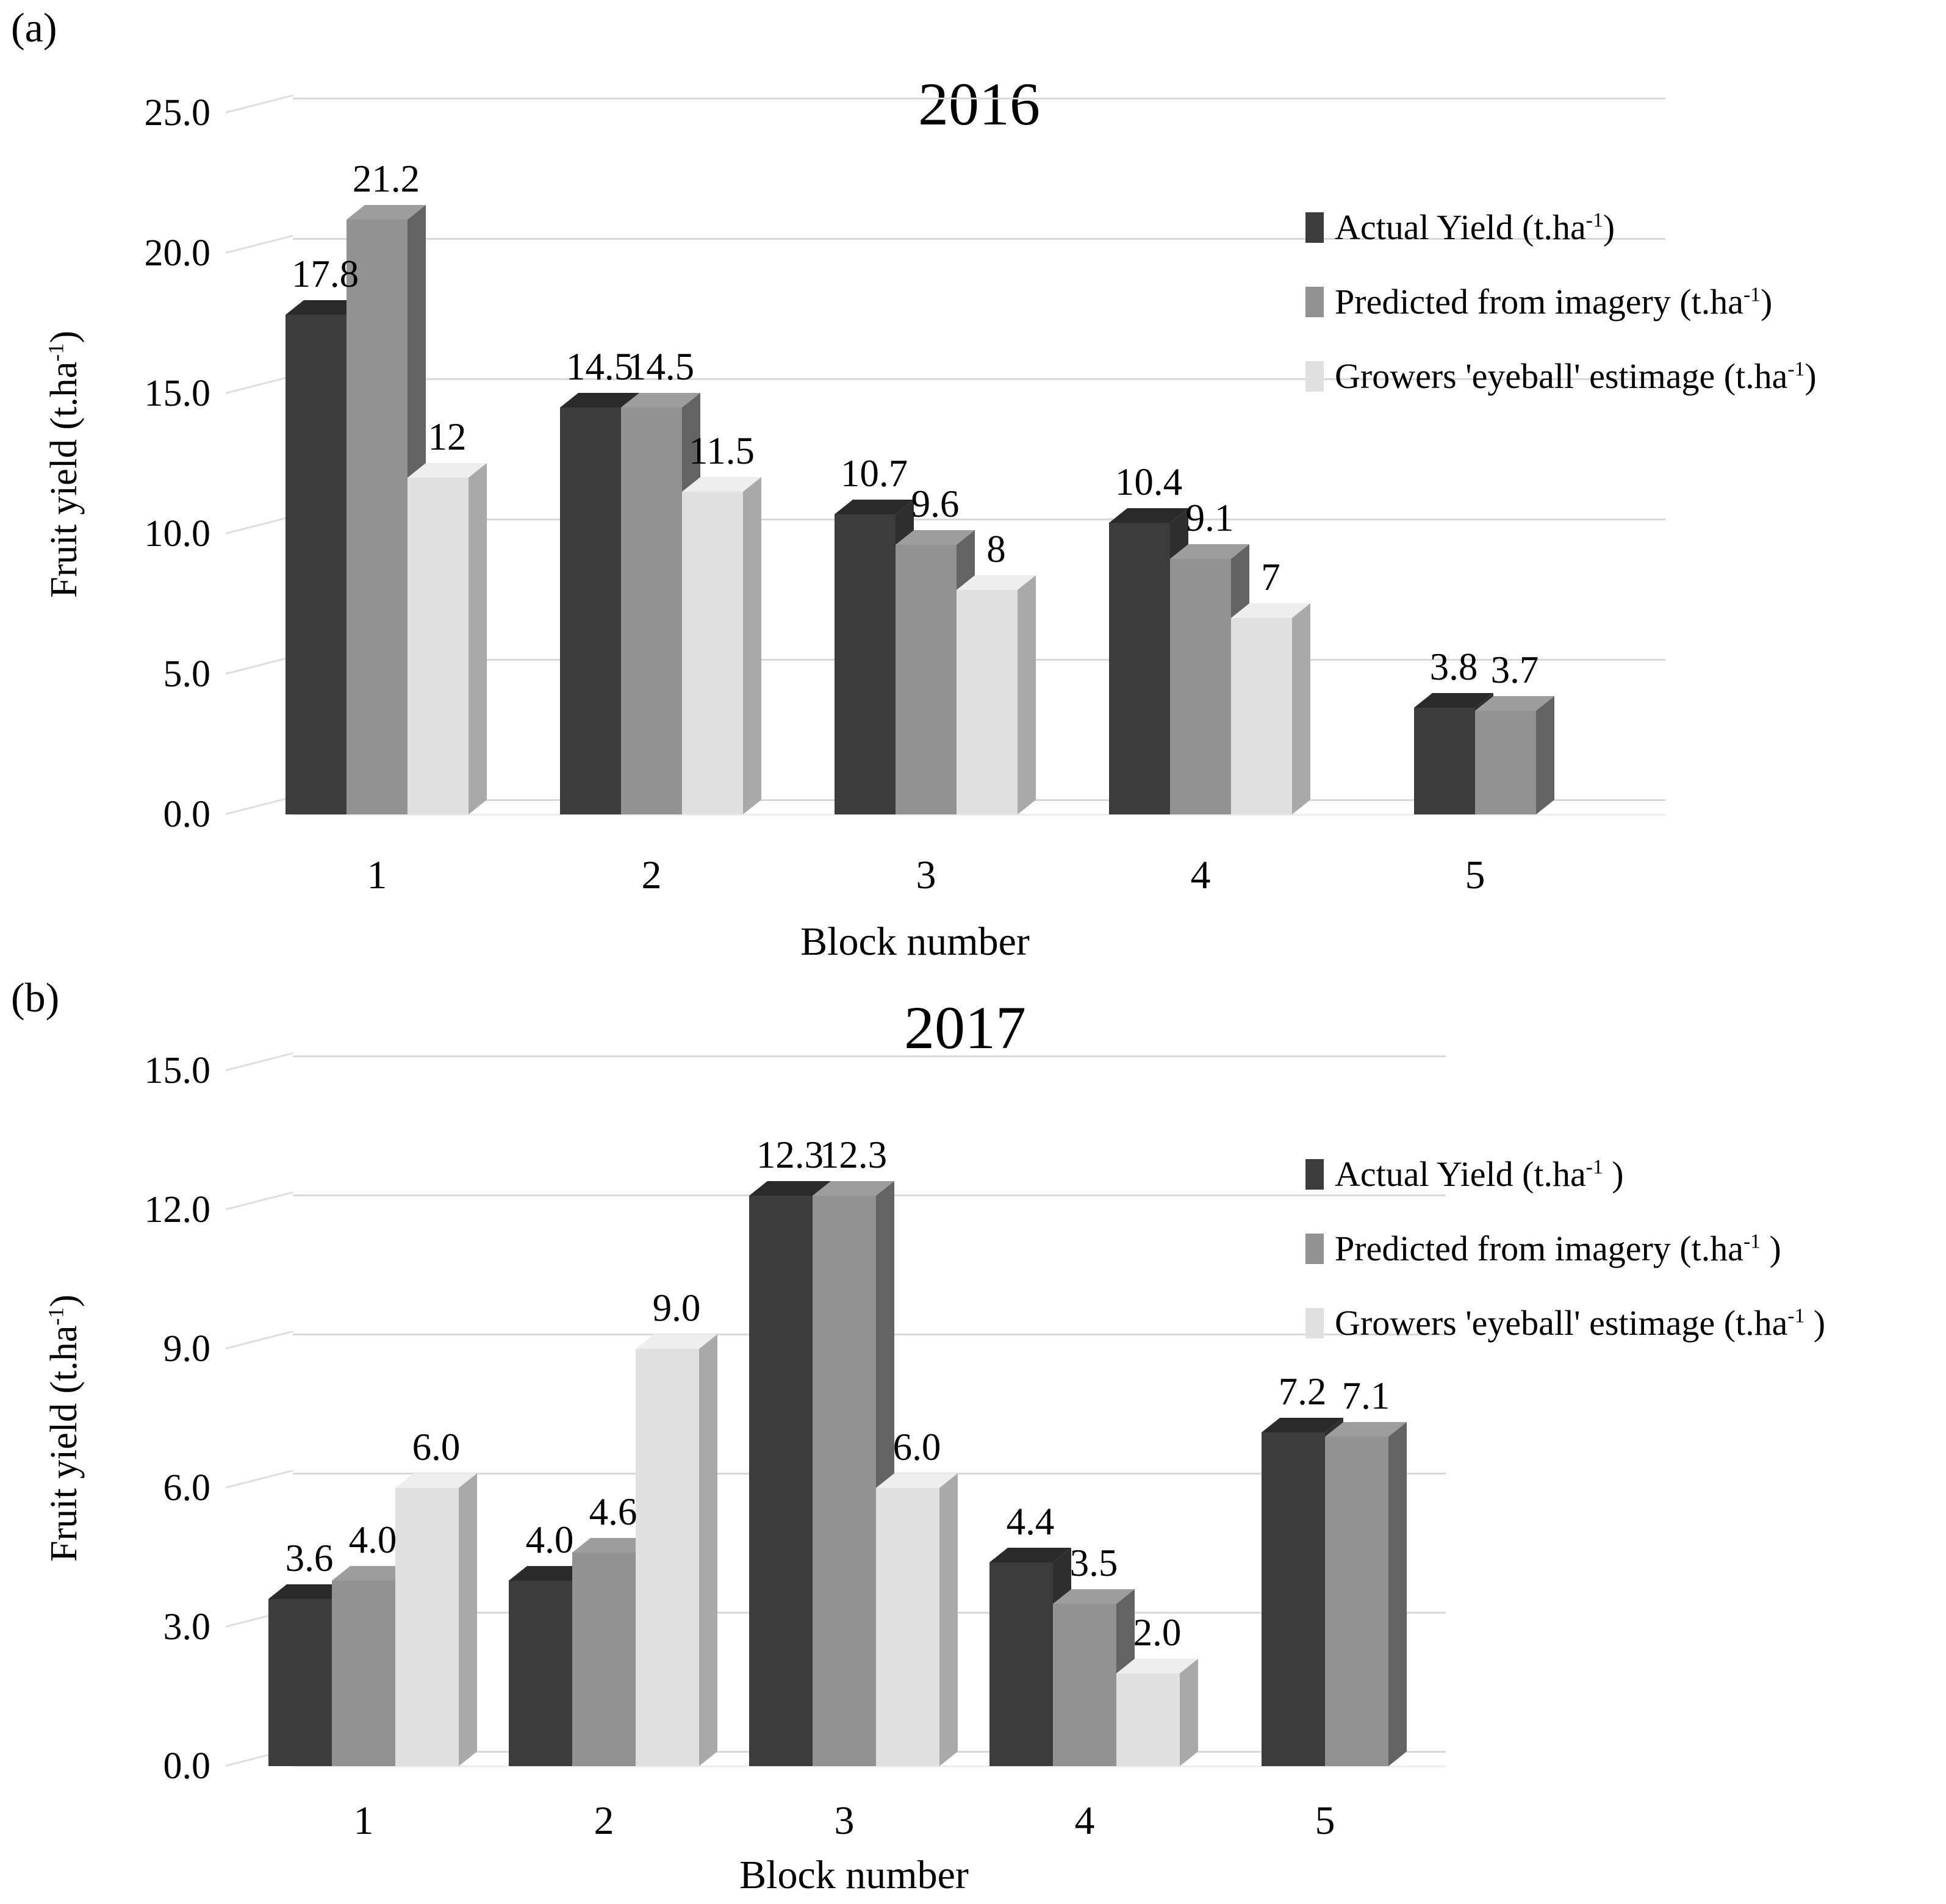 This screenshot has width=1946, height=1904. Describe the element at coordinates (1157, 1632) in the screenshot. I see `bar-value-label: 2.0` at that location.